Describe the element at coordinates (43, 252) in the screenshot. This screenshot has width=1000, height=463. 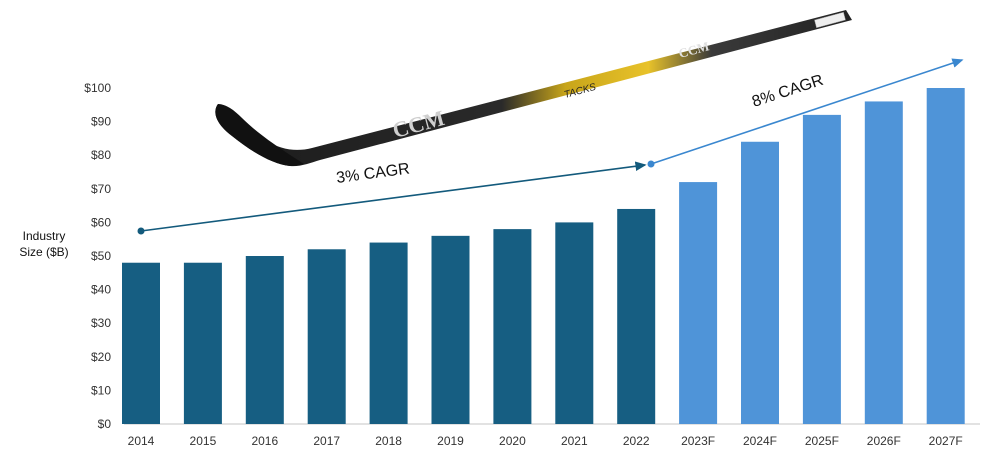
I see `y-axis-title-line2: Size ($B)` at that location.